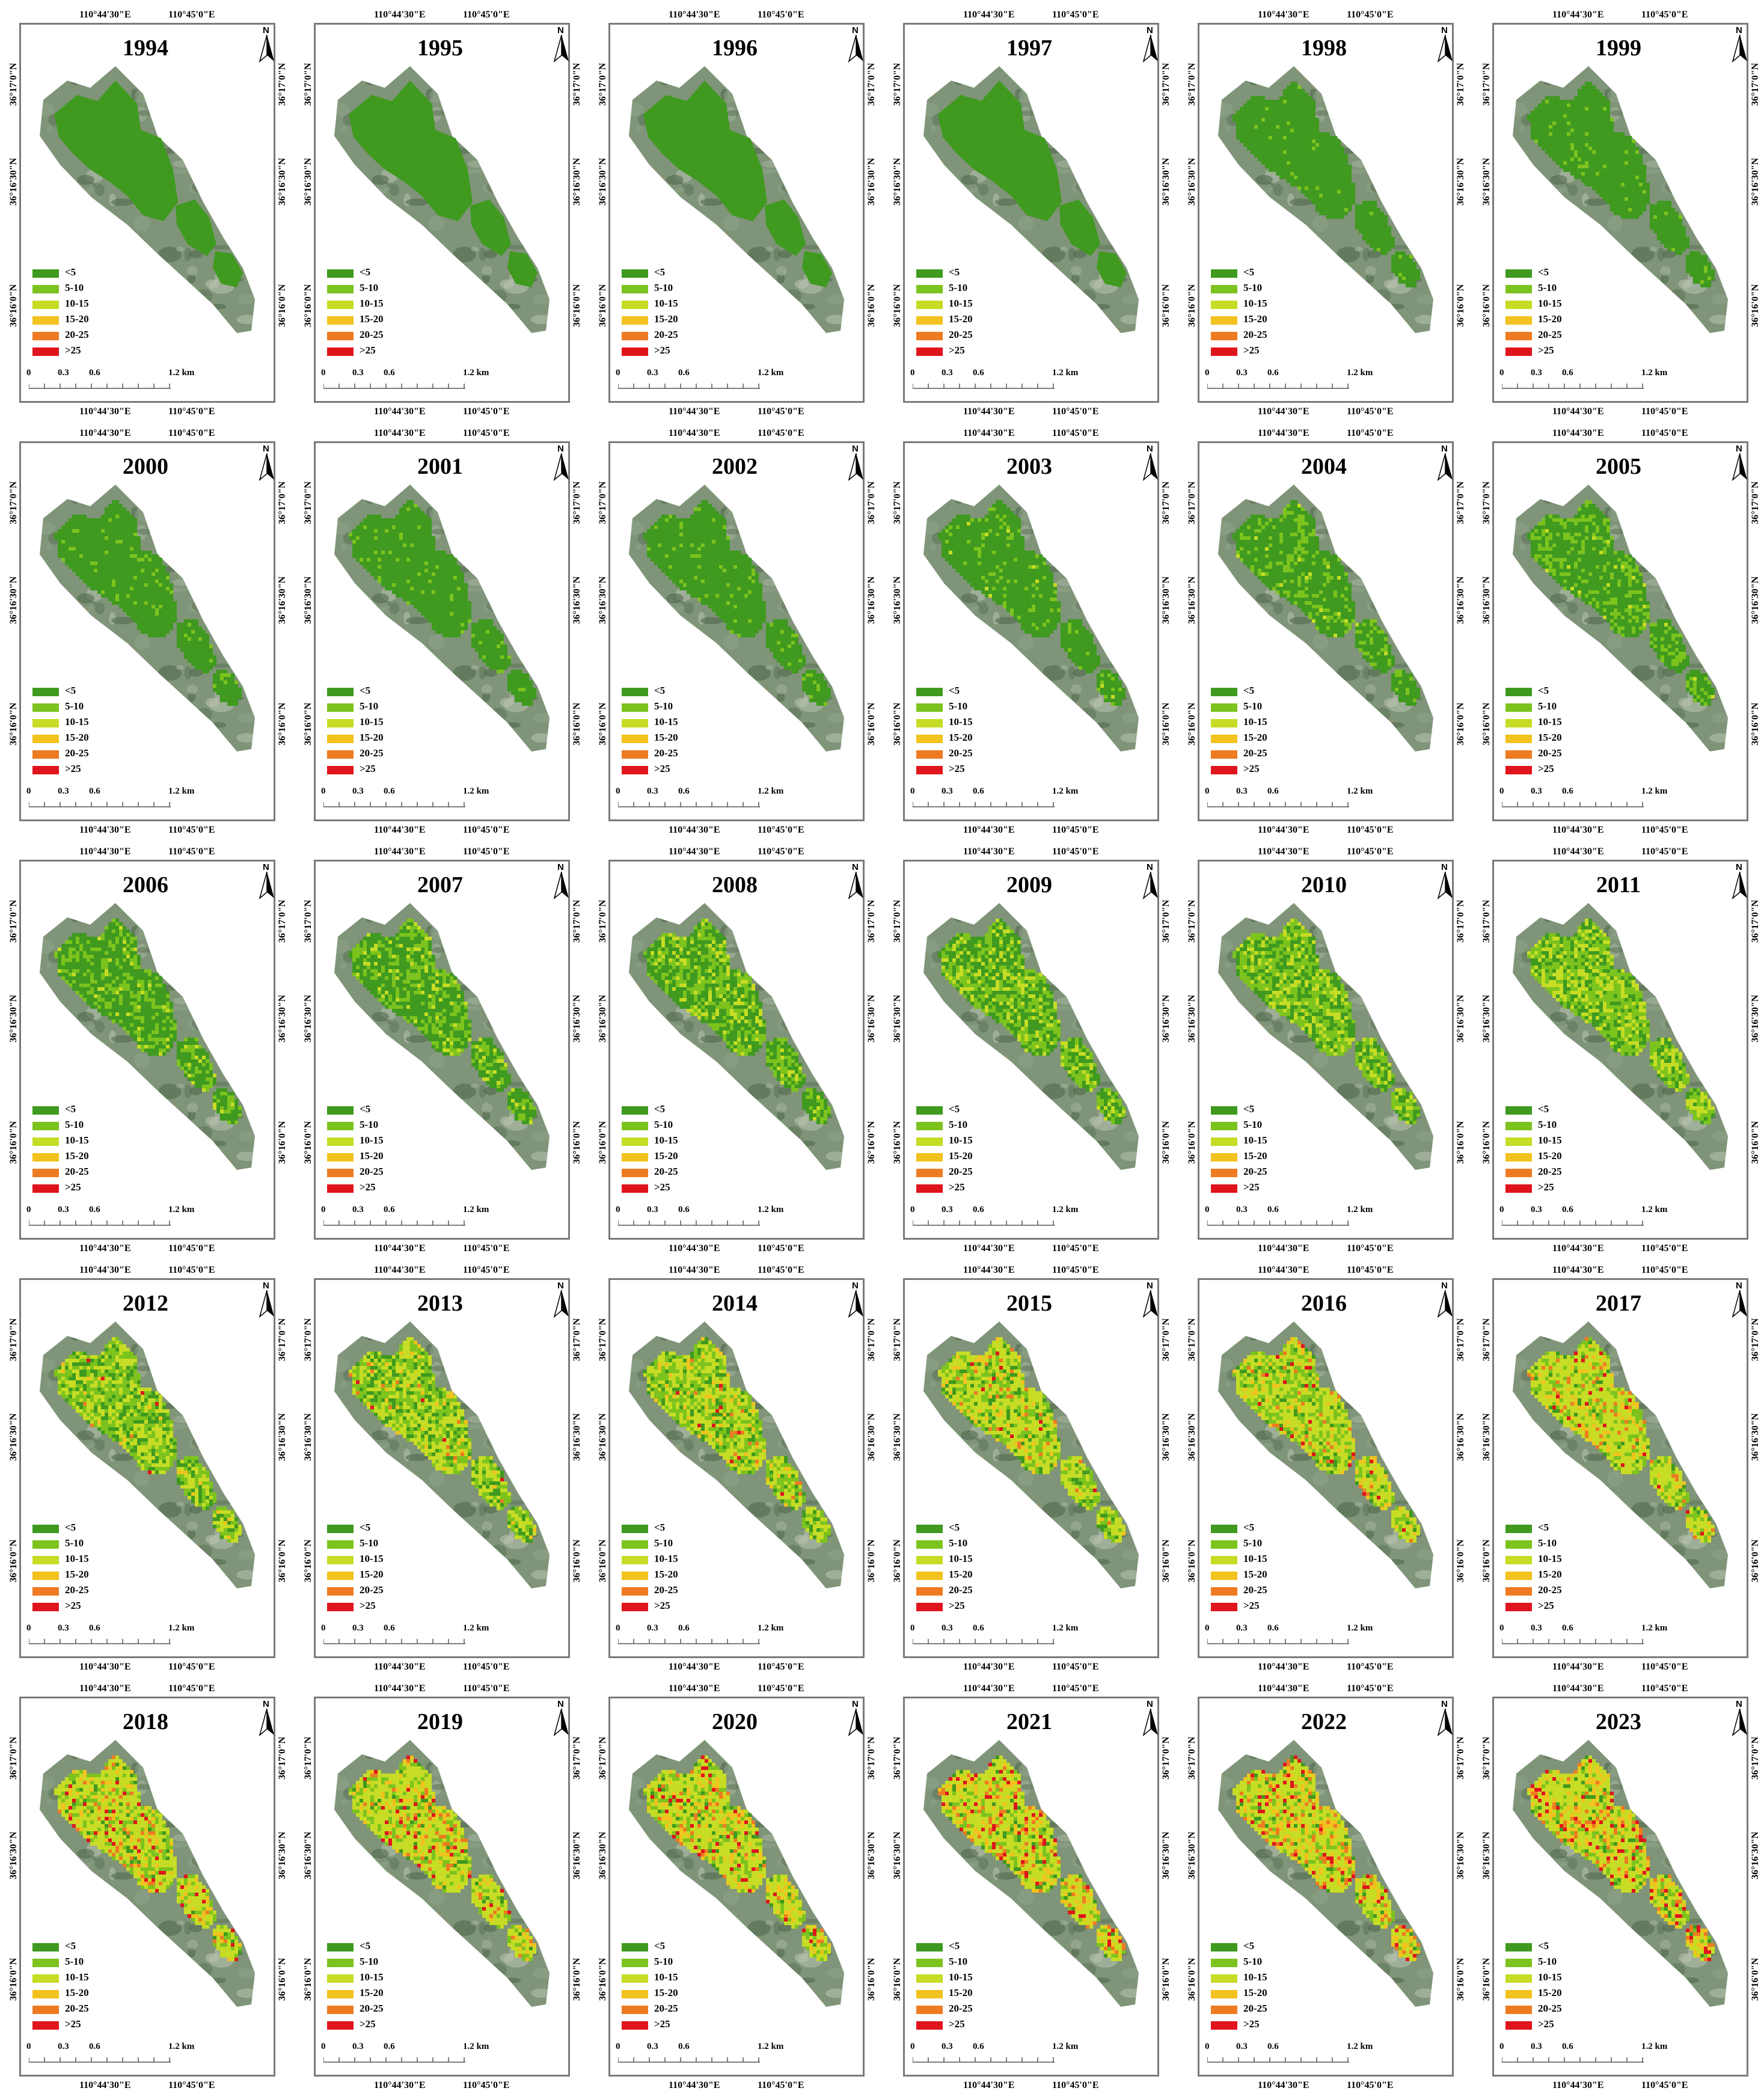 The width and height of the screenshot is (1764, 2097). What do you see at coordinates (1486, 724) in the screenshot?
I see `latitude-label-left: 36°16'0"N` at bounding box center [1486, 724].